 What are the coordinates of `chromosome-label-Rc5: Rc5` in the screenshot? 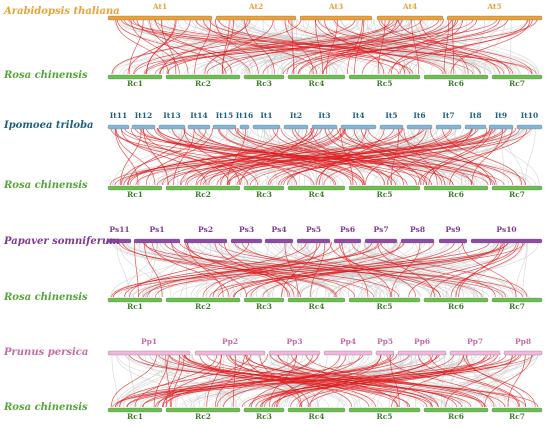 It's located at (384, 194).